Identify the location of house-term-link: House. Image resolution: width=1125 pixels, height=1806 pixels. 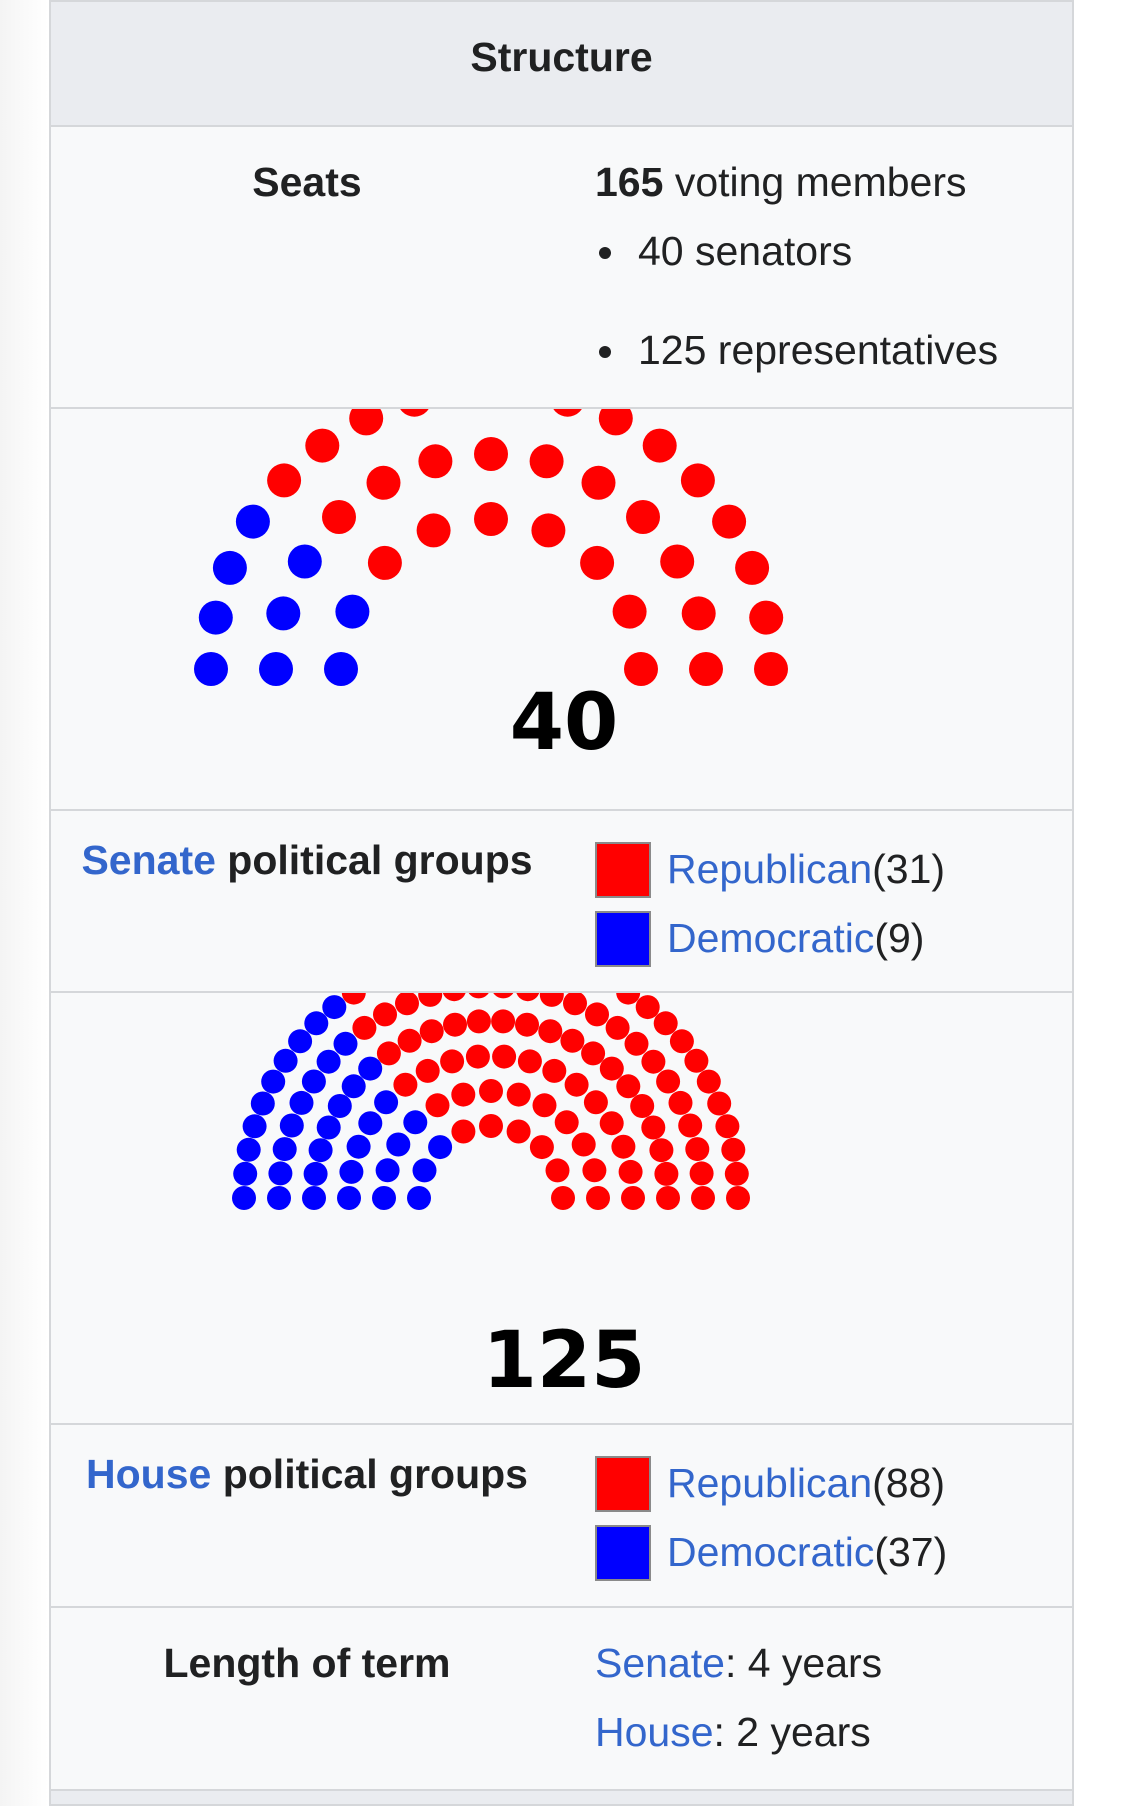
(654, 1732).